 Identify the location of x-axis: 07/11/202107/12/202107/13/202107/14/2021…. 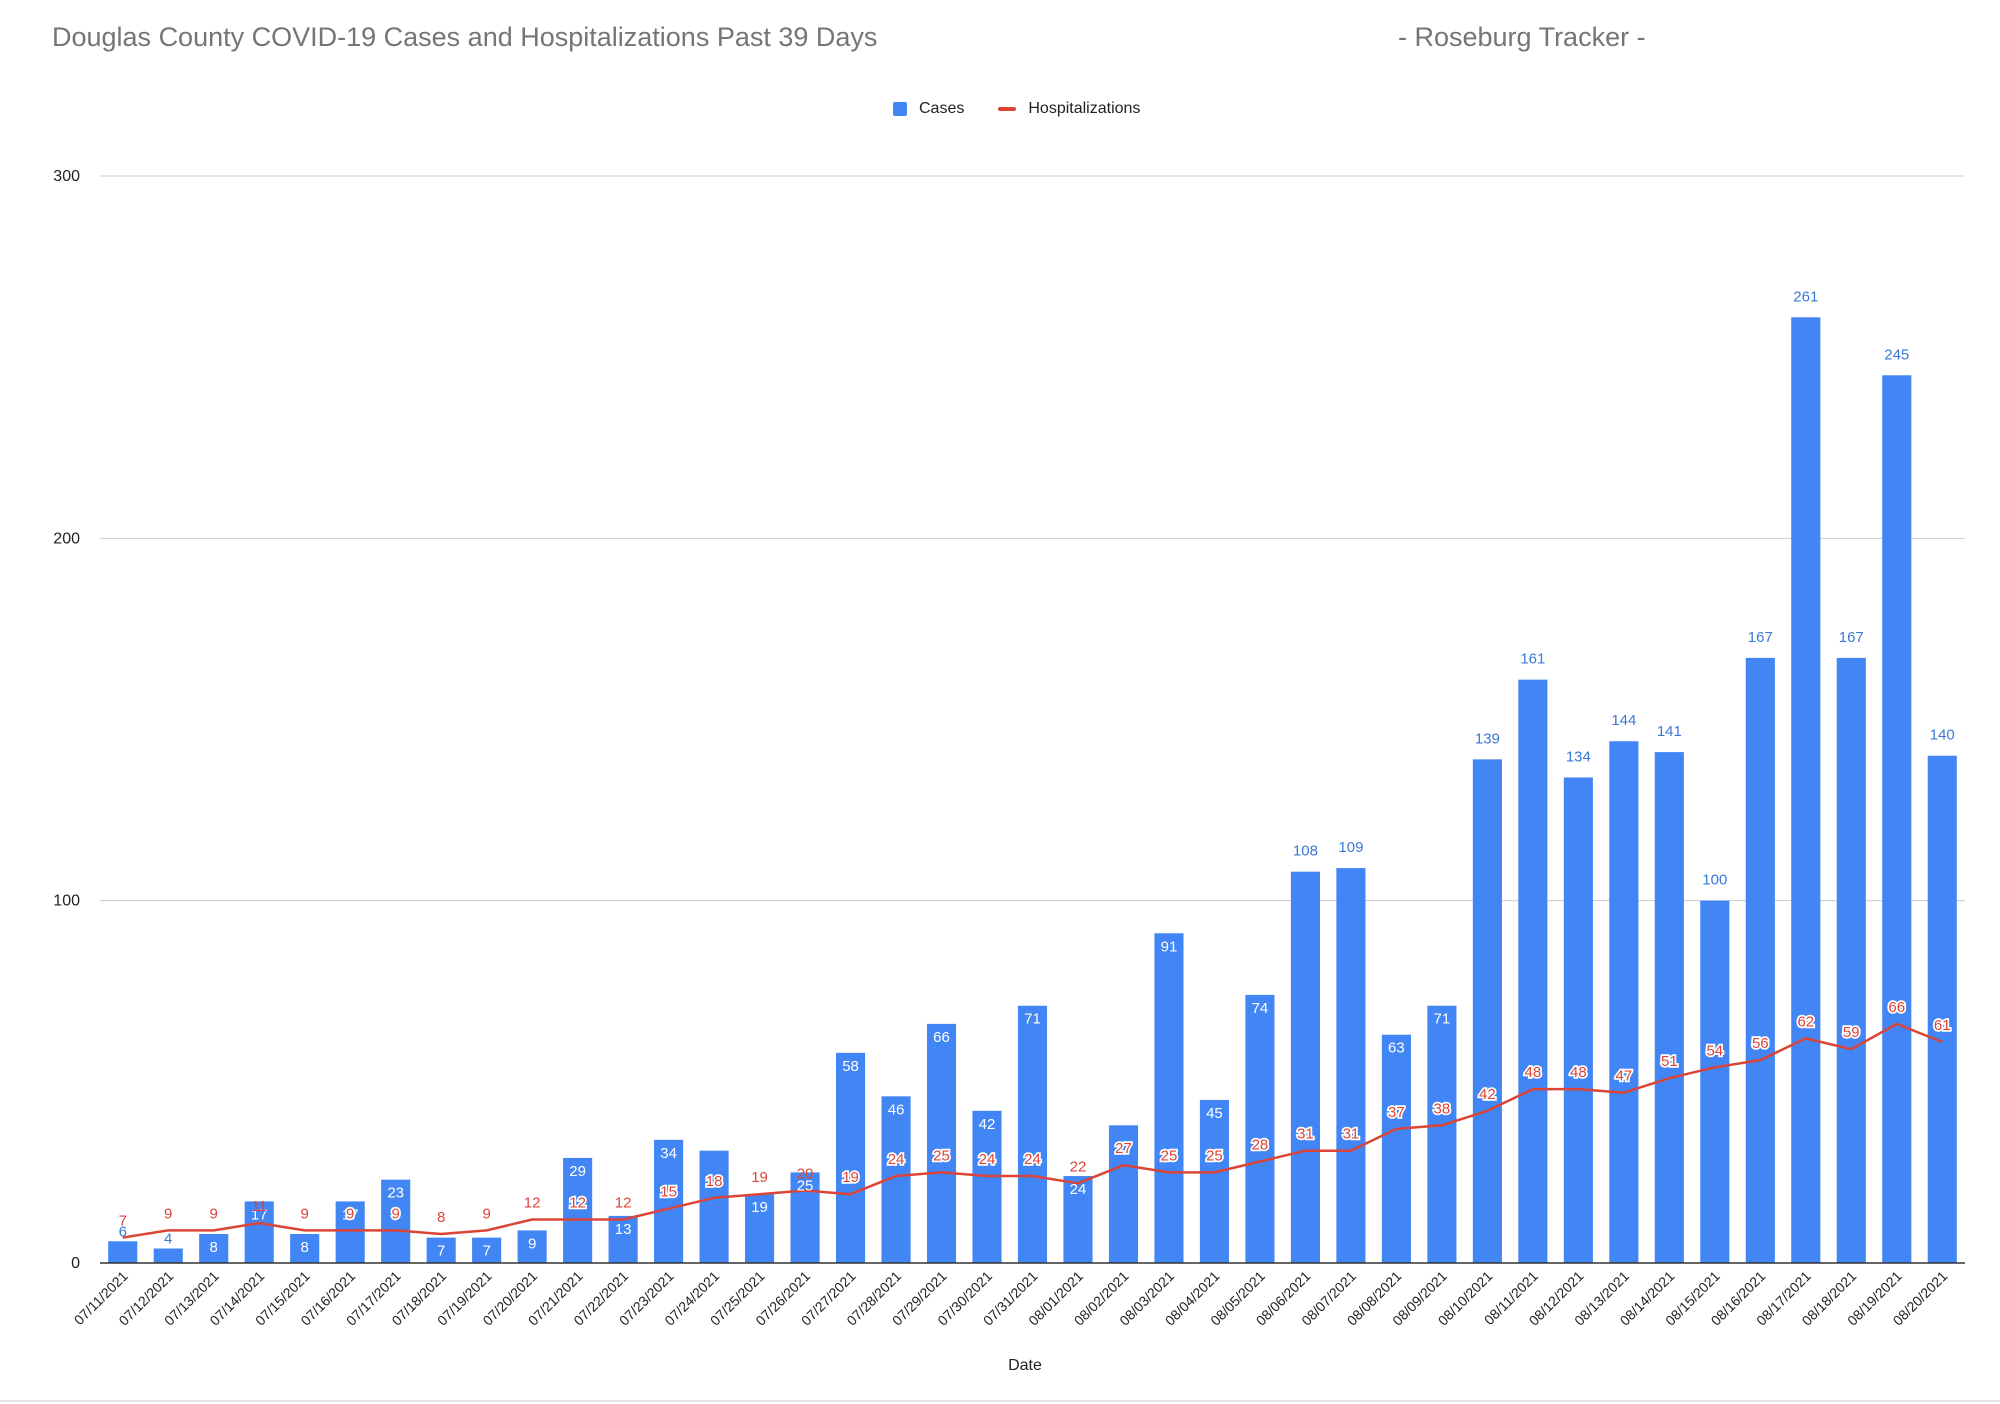
(1018, 1295).